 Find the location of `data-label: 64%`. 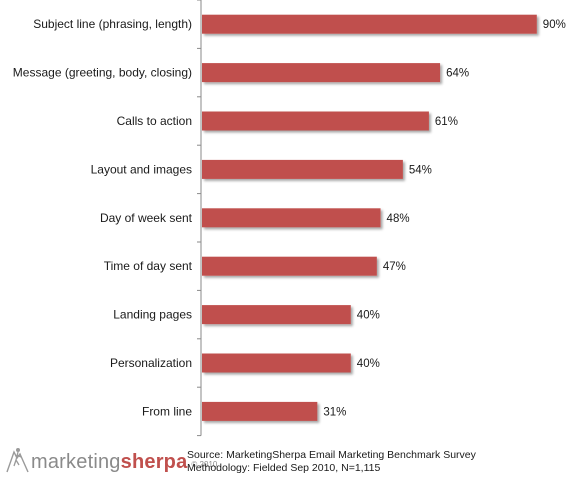

data-label: 64% is located at coordinates (457, 74).